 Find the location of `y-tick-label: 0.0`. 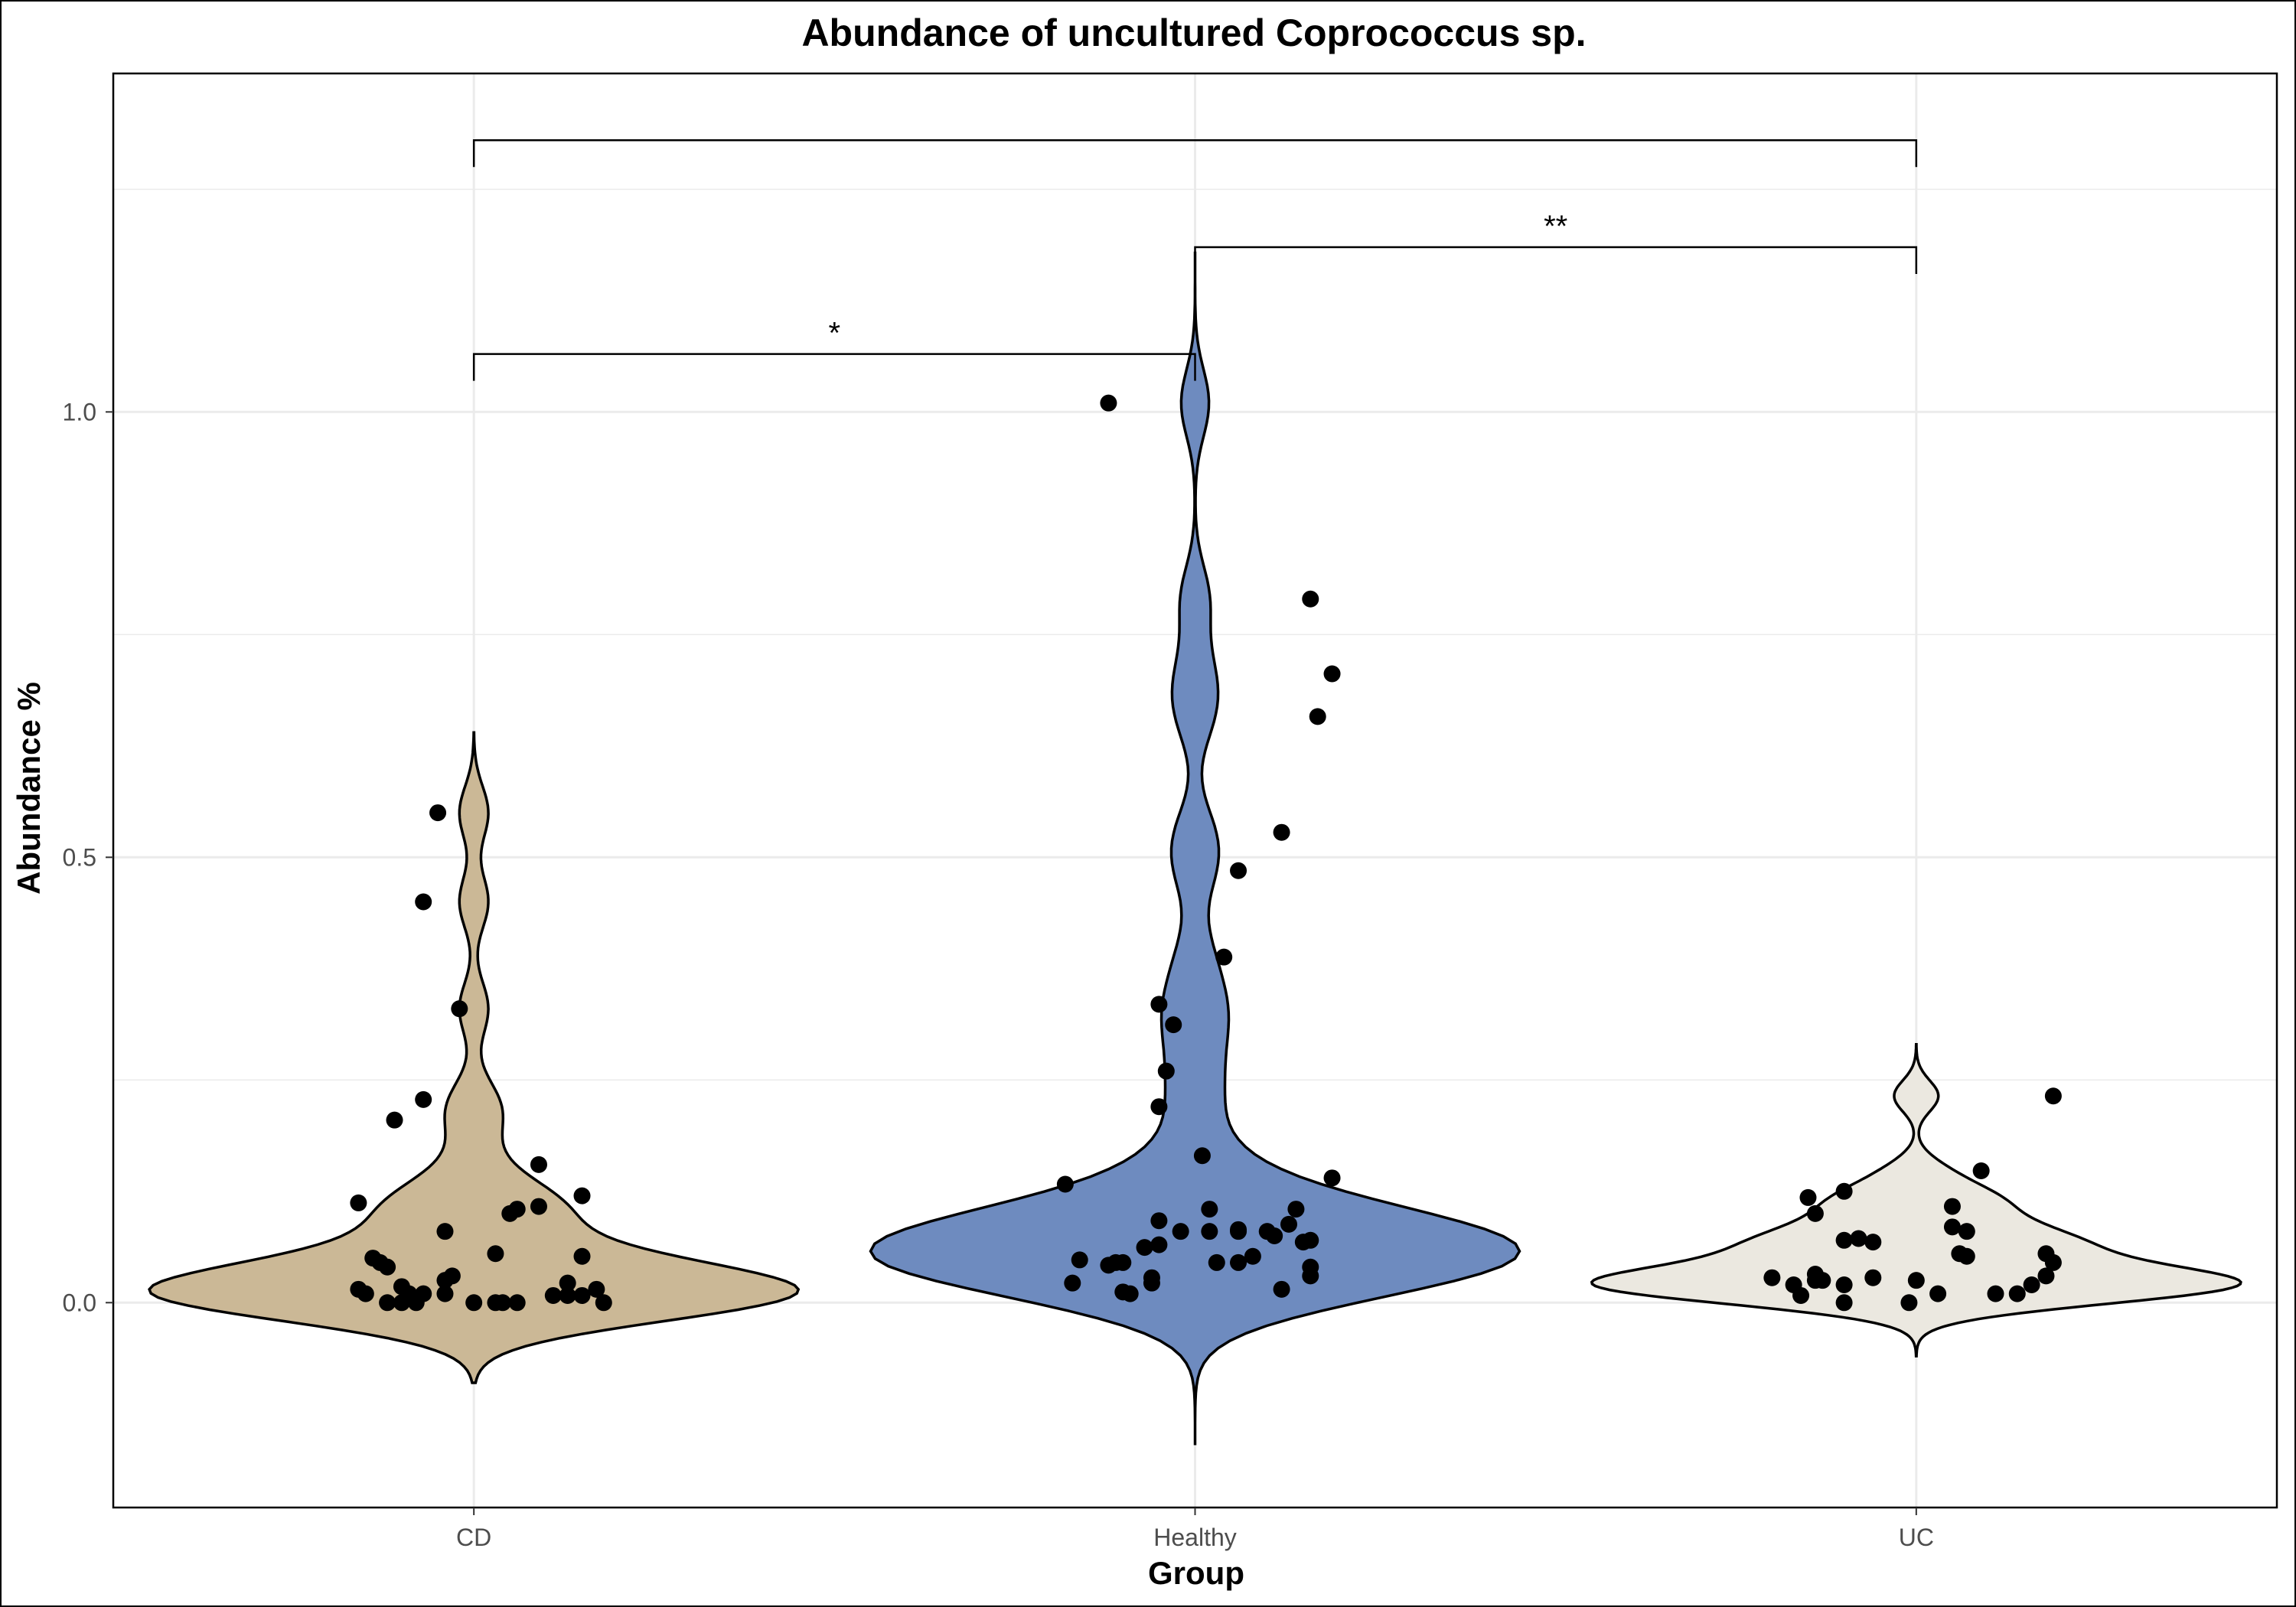

y-tick-label: 0.0 is located at coordinates (79, 1302).